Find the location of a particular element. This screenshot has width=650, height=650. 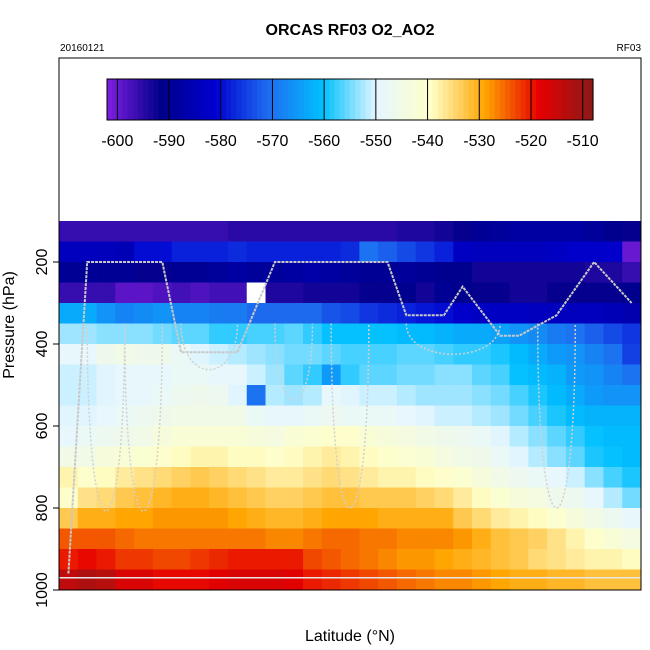

flight-track-profile is located at coordinates (143, 417).